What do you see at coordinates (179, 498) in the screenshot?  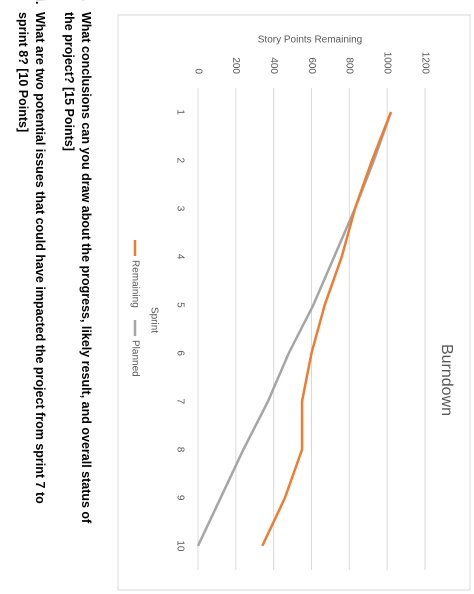 I see `x-tick-label: 9` at bounding box center [179, 498].